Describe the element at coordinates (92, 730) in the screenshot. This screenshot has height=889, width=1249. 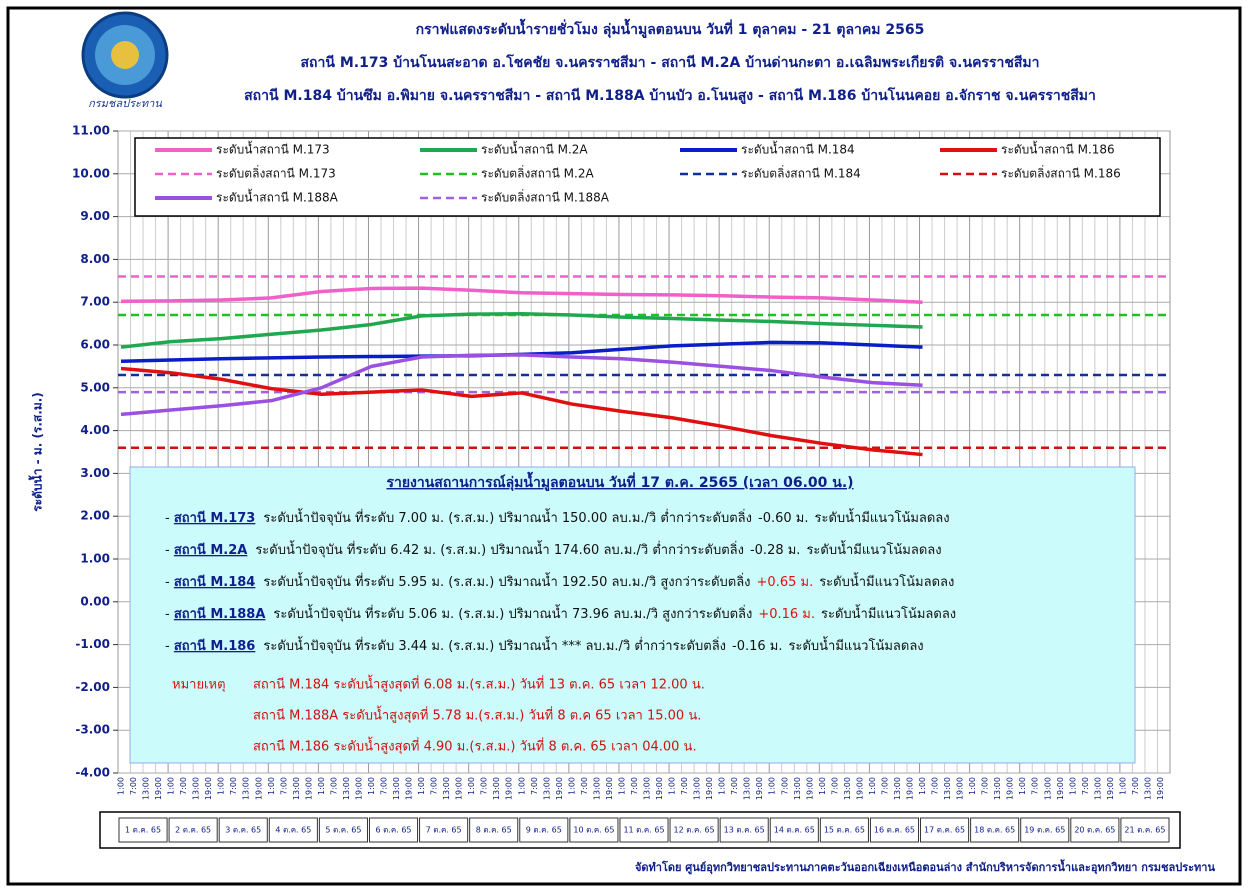
I see `y-tick-label: -3.00` at that location.